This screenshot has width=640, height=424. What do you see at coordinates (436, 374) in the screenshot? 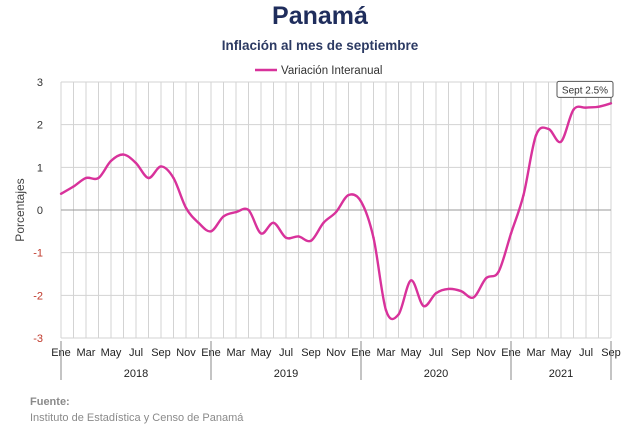
I see `year-label: 2020` at bounding box center [436, 374].